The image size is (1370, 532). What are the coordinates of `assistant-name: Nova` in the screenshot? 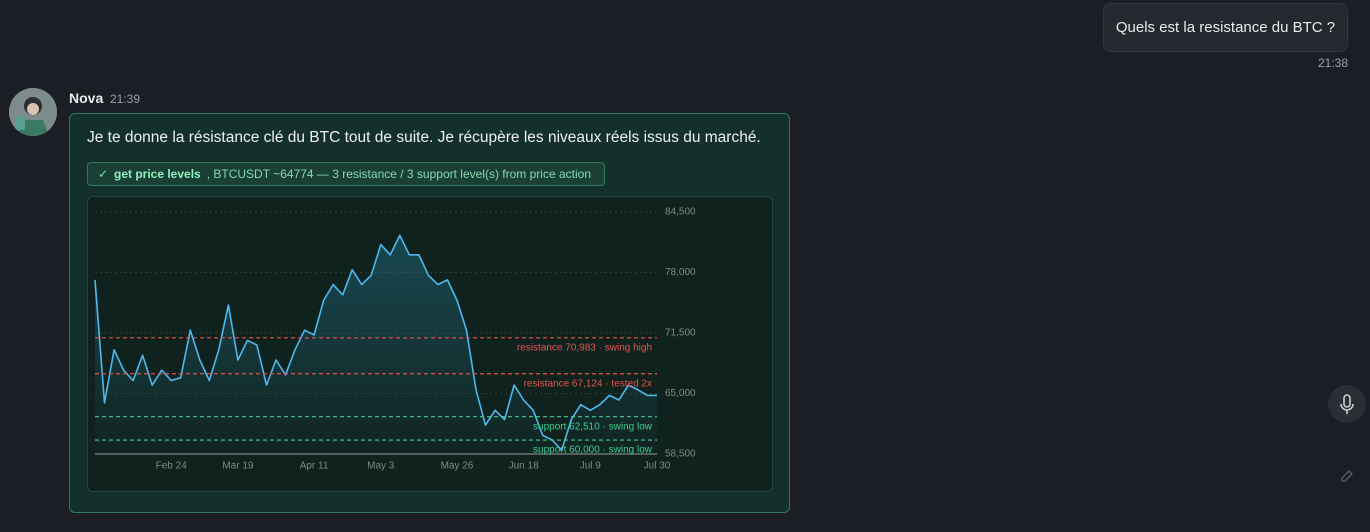 It's located at (86, 98).